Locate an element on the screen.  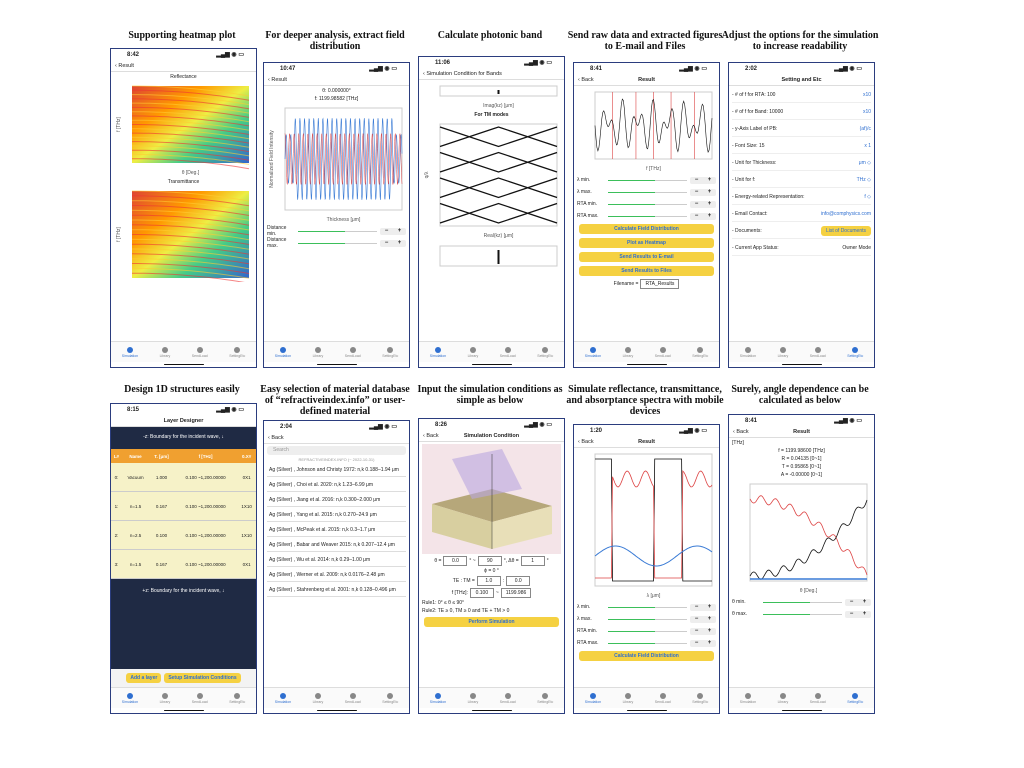
setting-value: x 1 is located at coordinates (867, 146).